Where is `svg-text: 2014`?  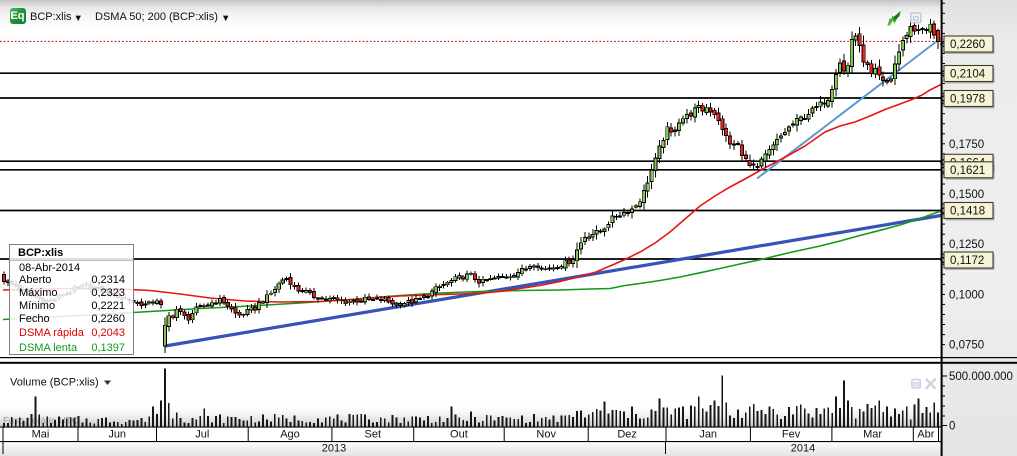
svg-text: 2014 is located at coordinates (803, 449).